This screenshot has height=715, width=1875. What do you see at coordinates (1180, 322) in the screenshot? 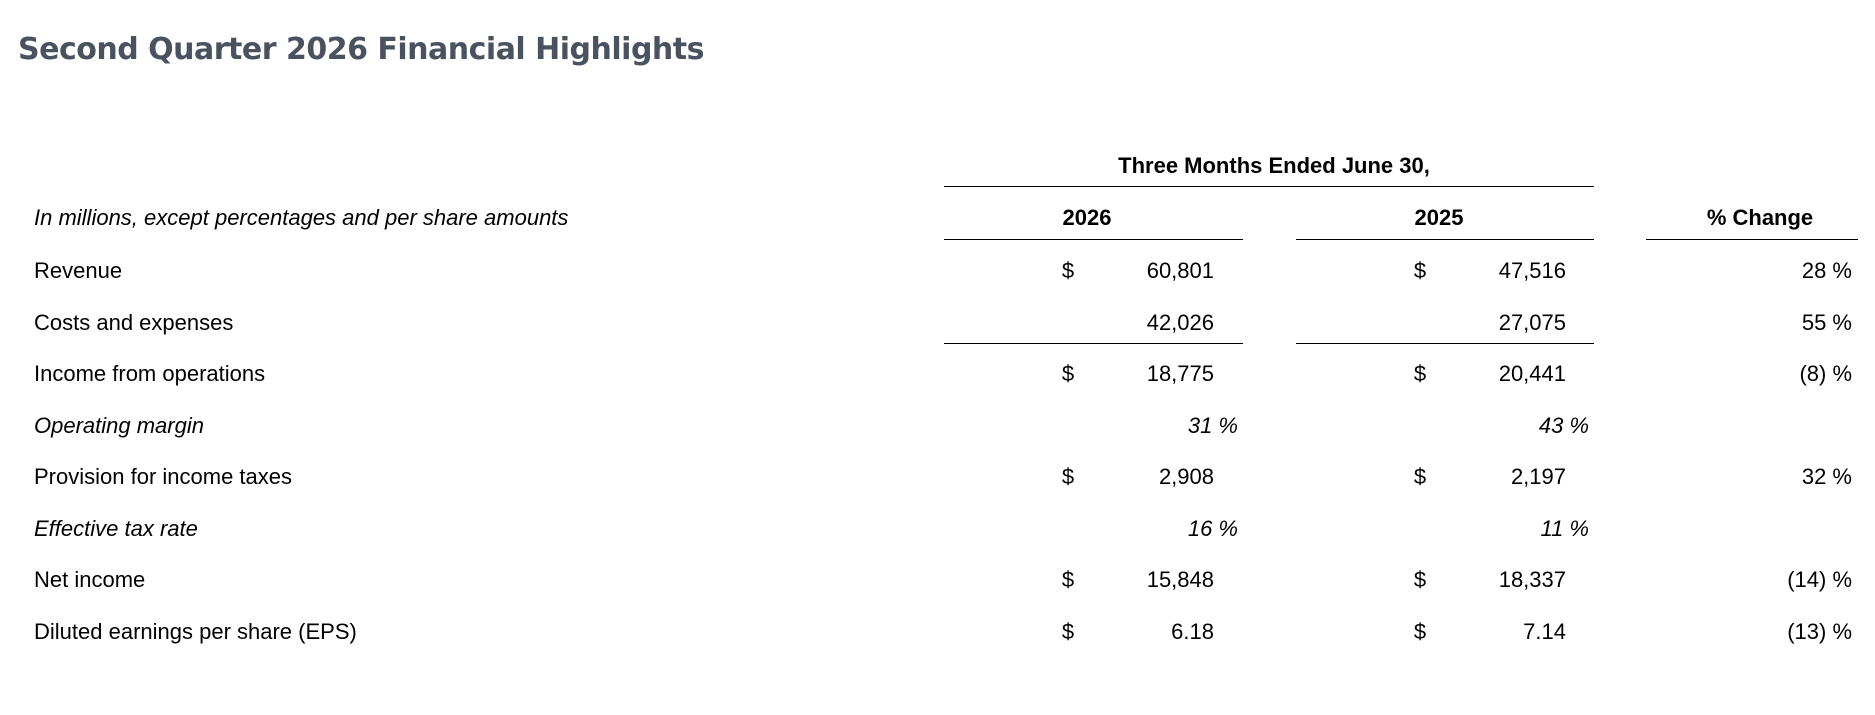
I see `value-2026: 42,026` at bounding box center [1180, 322].